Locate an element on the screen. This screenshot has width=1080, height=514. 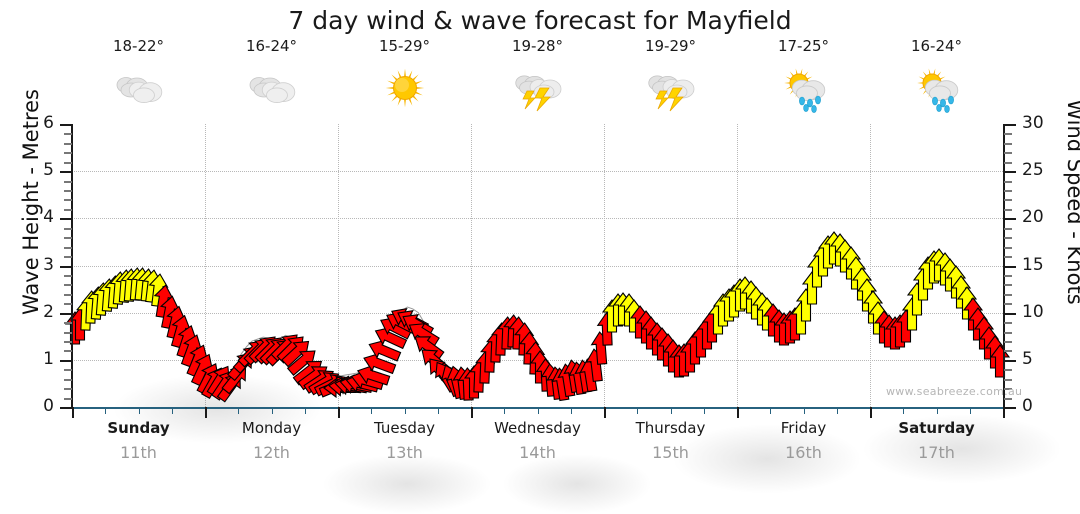
right-axis-tick-label: 20 is located at coordinates (1033, 217).